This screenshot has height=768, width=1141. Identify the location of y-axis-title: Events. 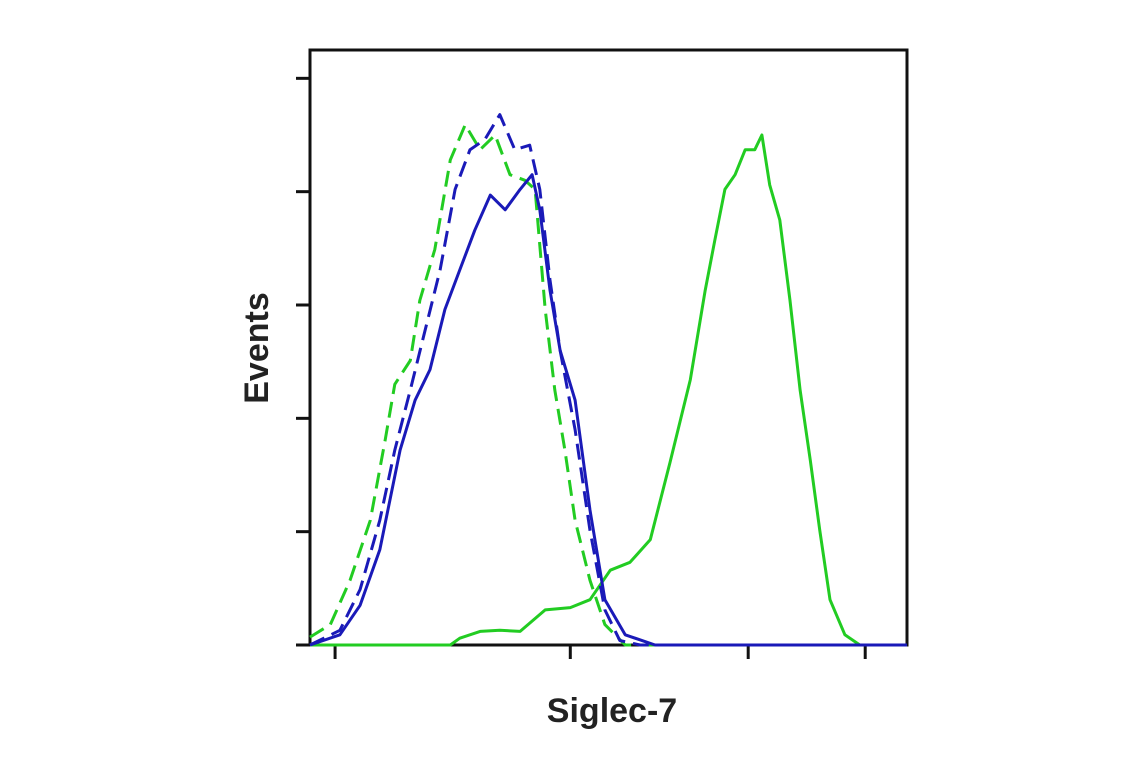
(257, 348).